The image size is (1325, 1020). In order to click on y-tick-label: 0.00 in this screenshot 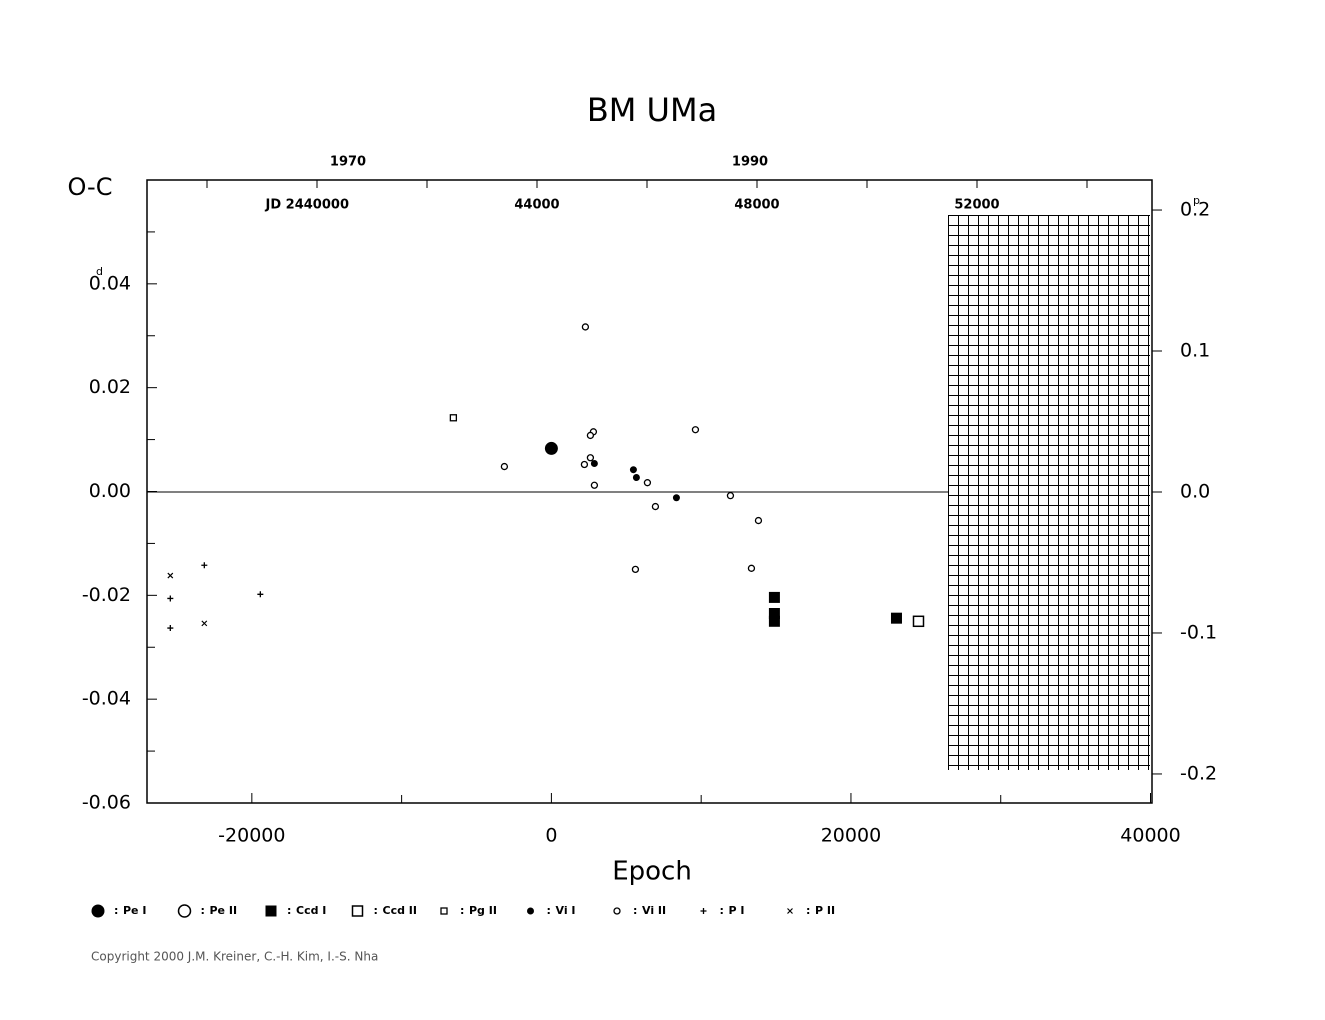, I will do `click(110, 491)`.